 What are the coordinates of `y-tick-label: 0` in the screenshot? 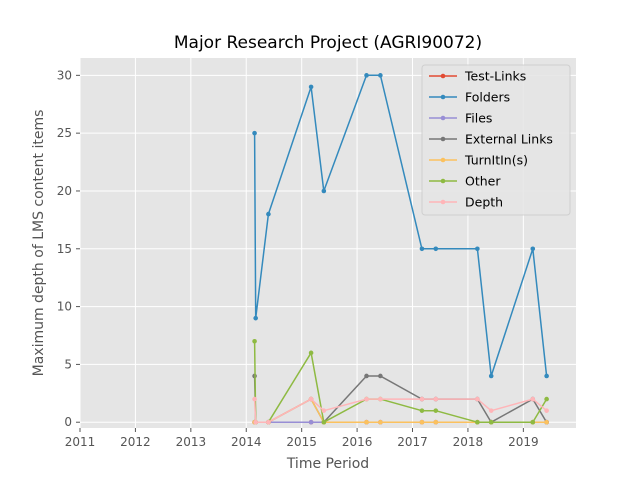 It's located at (68, 422).